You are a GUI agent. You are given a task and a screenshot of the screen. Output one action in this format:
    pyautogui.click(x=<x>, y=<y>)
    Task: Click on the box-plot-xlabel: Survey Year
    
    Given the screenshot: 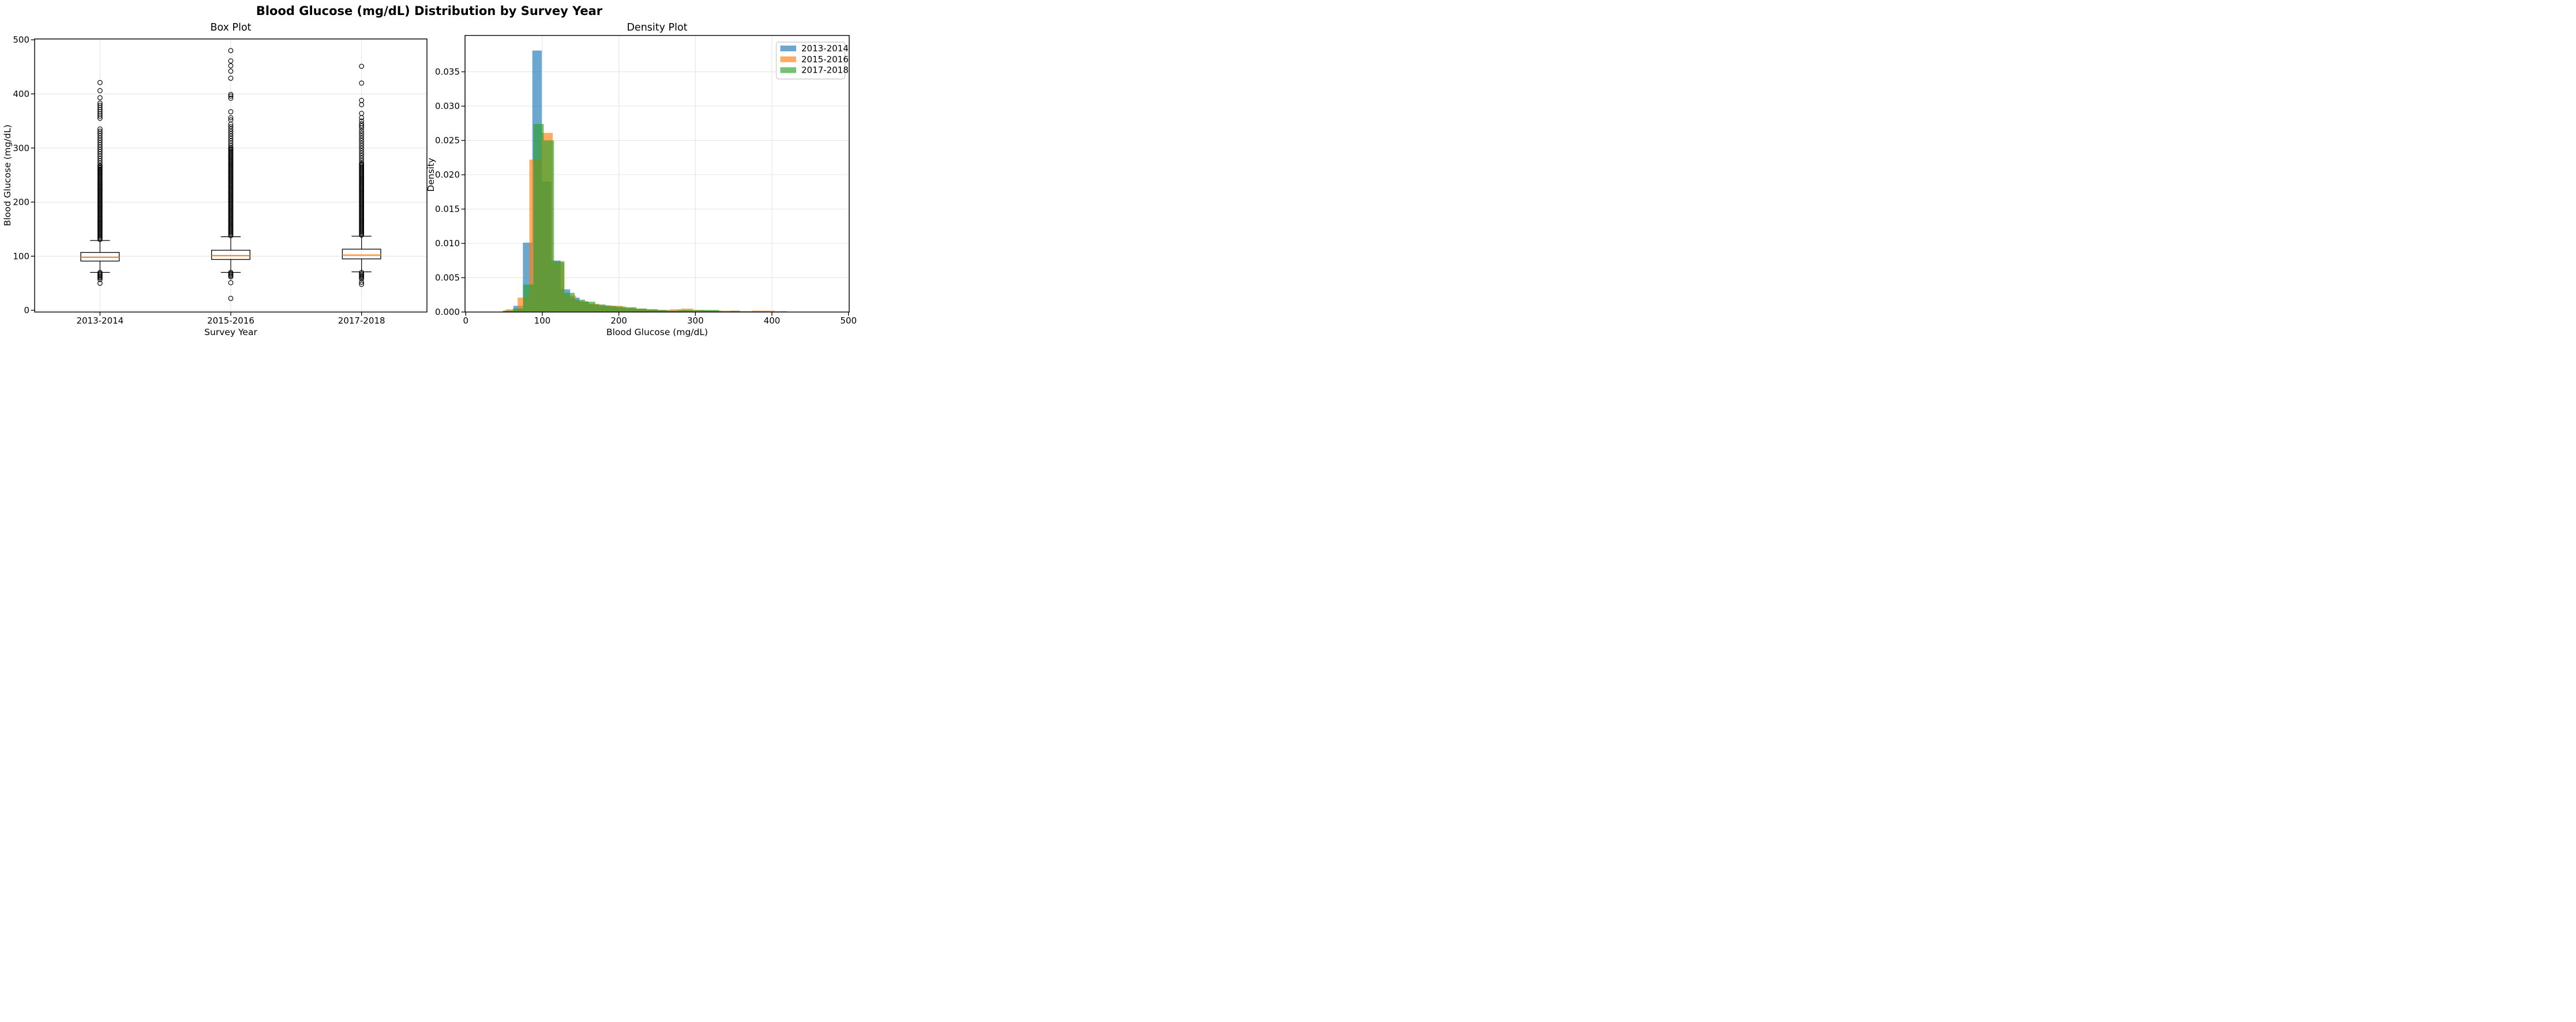 What is the action you would take?
    pyautogui.click(x=230, y=332)
    